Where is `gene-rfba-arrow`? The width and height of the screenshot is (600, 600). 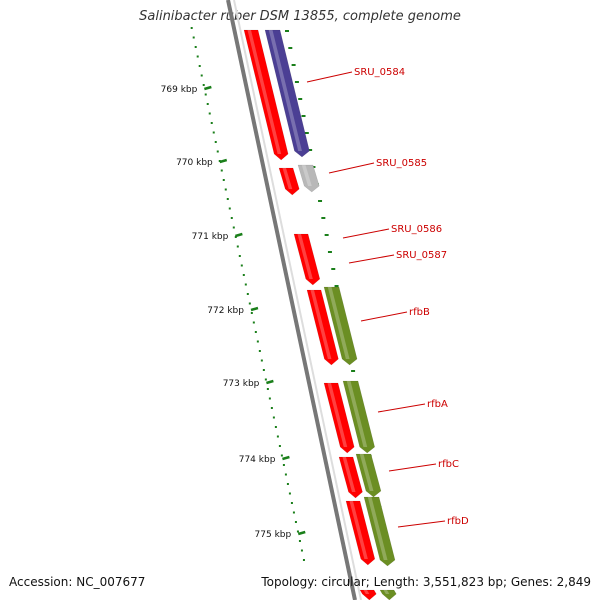 gene-rfba-arrow is located at coordinates (358, 417).